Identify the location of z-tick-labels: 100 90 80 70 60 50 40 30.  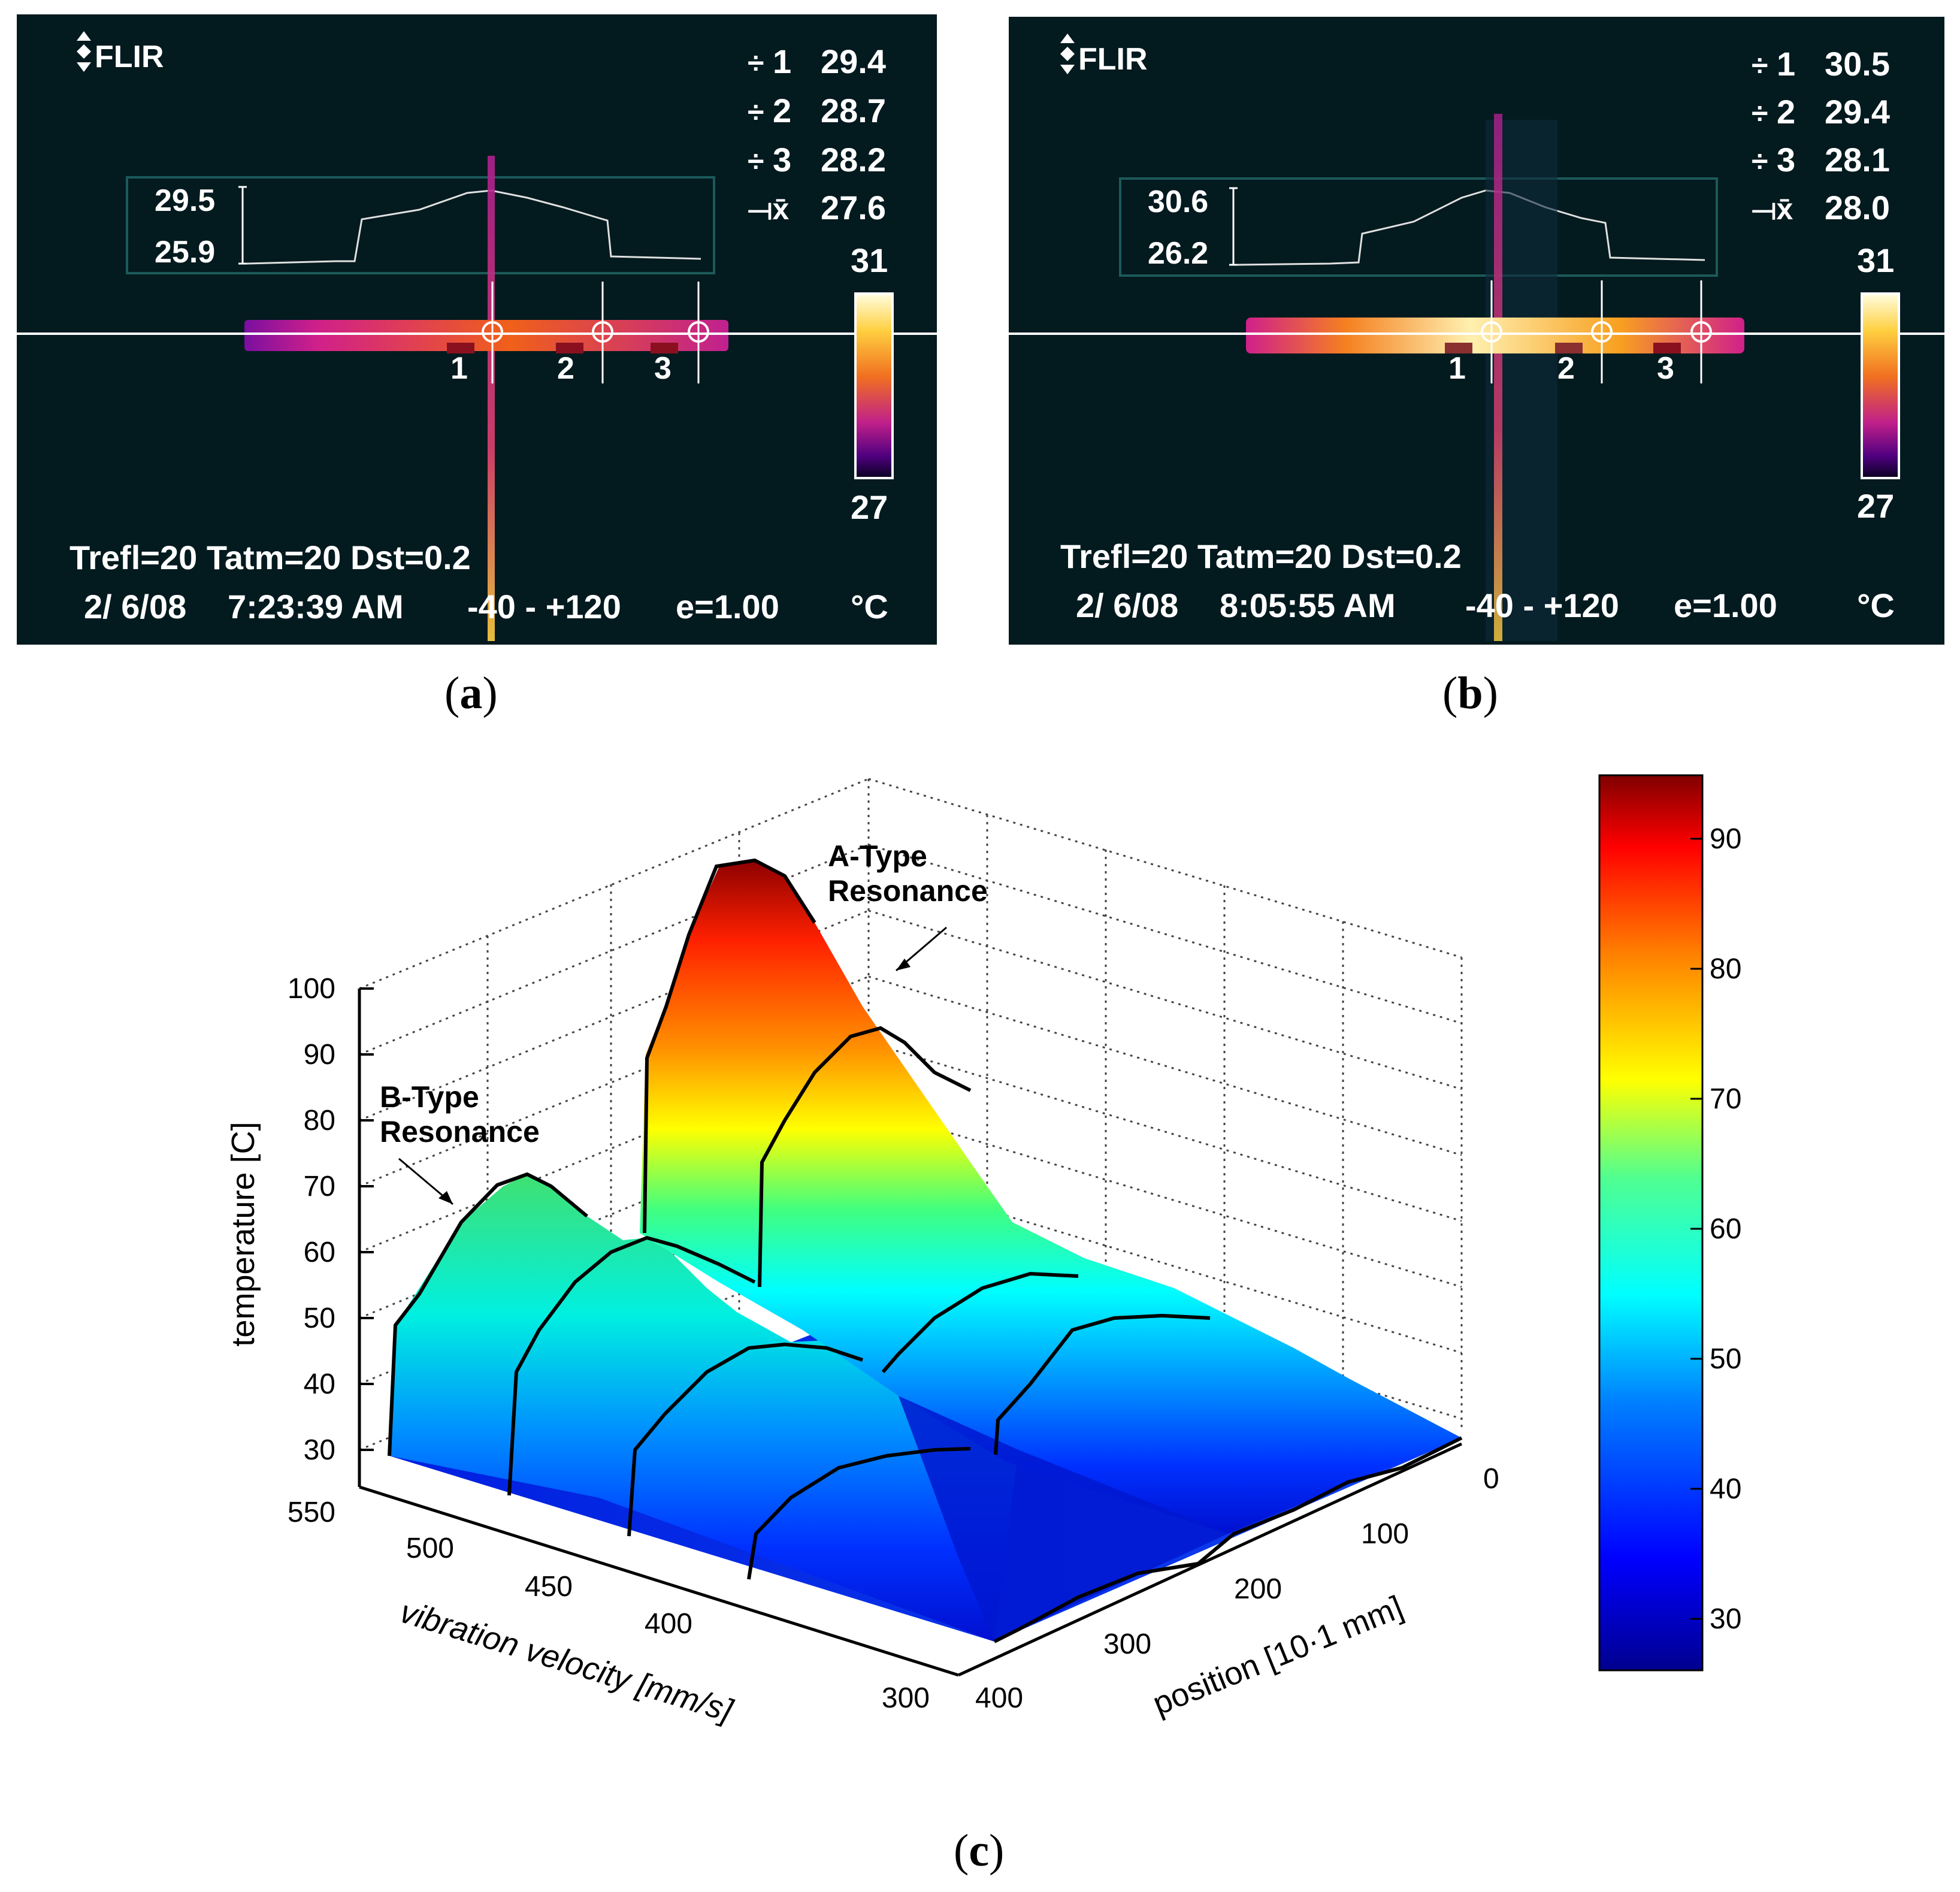
(312, 1219).